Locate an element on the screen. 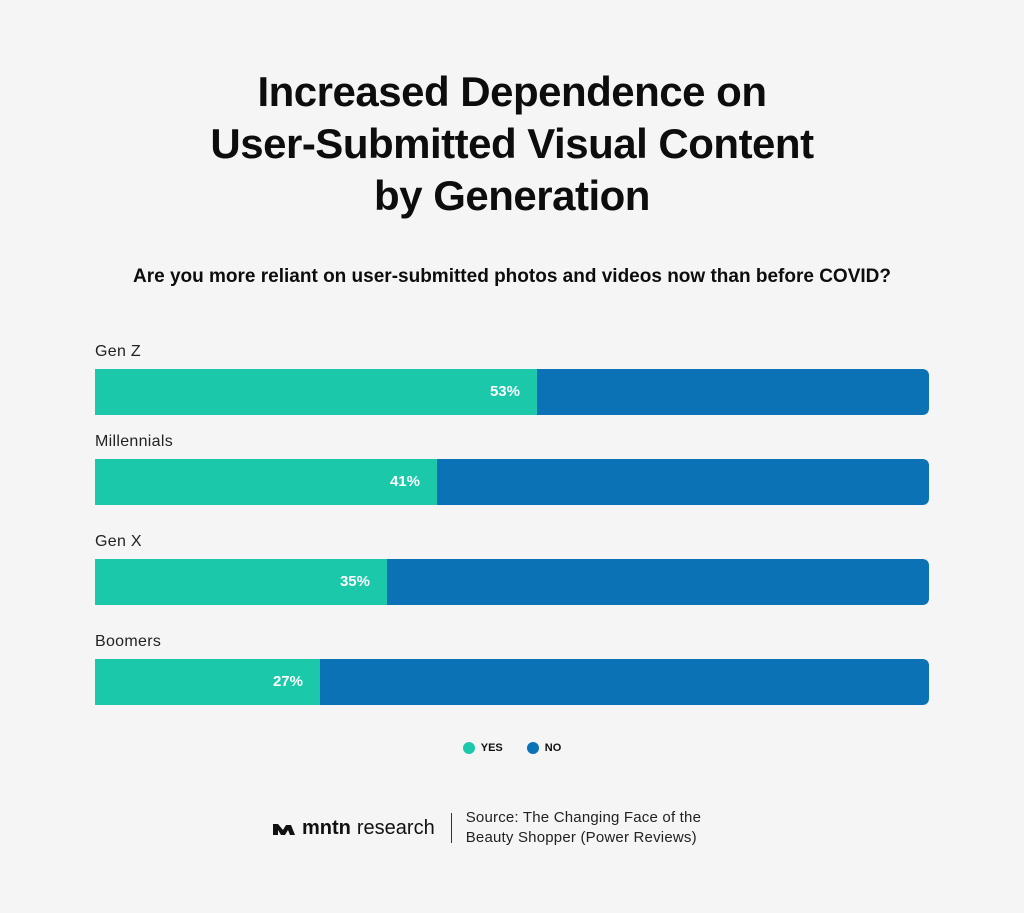 The width and height of the screenshot is (1024, 913). bar-no-gen-x is located at coordinates (658, 582).